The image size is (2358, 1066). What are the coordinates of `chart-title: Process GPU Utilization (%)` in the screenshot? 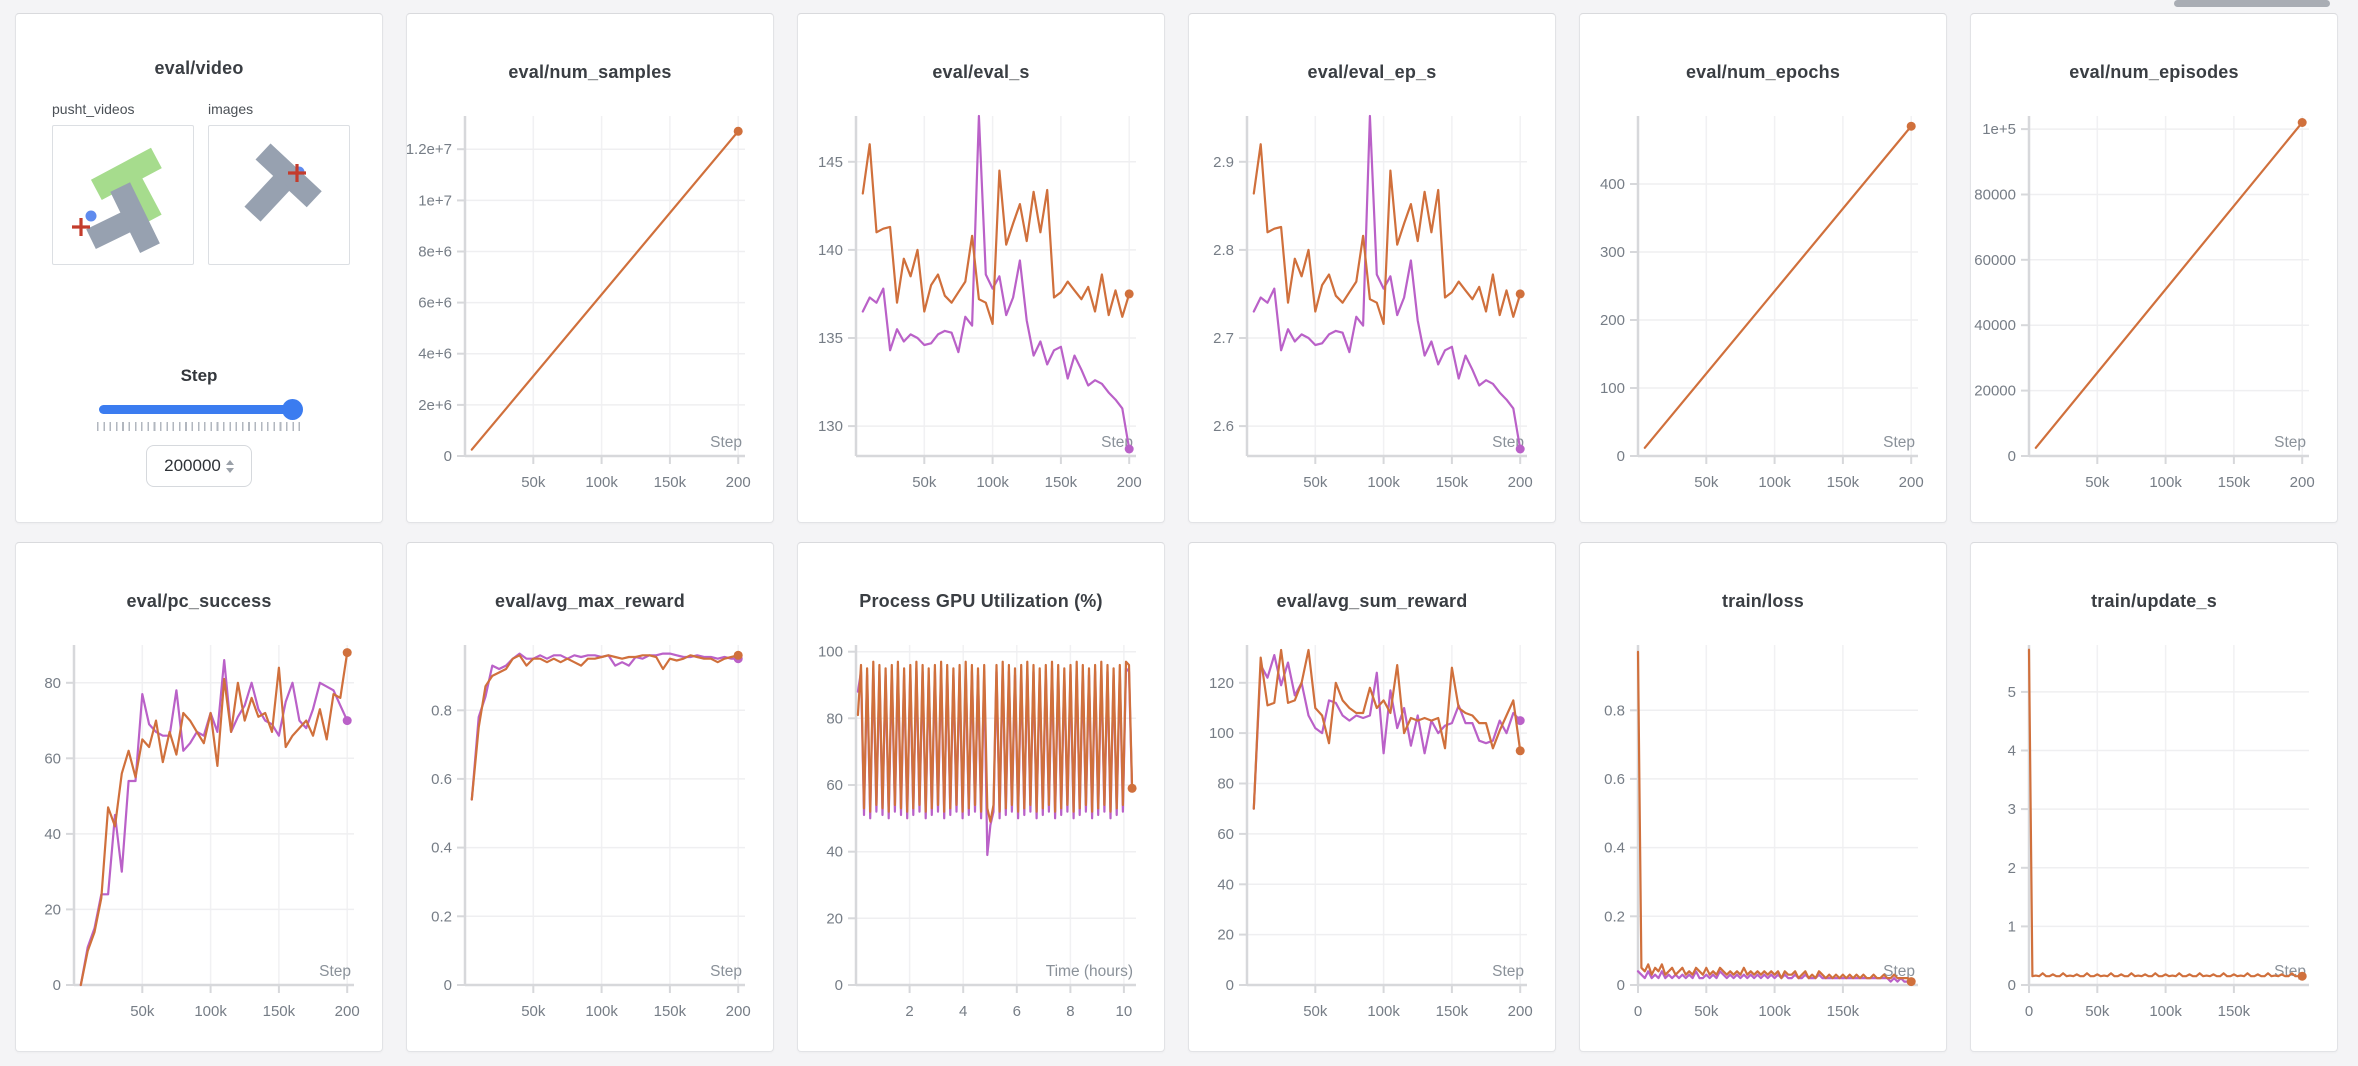 It's located at (981, 601).